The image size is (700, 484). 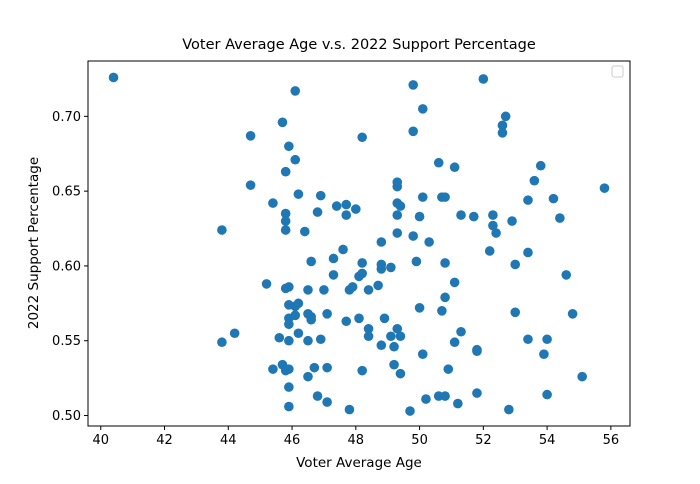 I want to click on x-tick-label: 50, so click(x=419, y=440).